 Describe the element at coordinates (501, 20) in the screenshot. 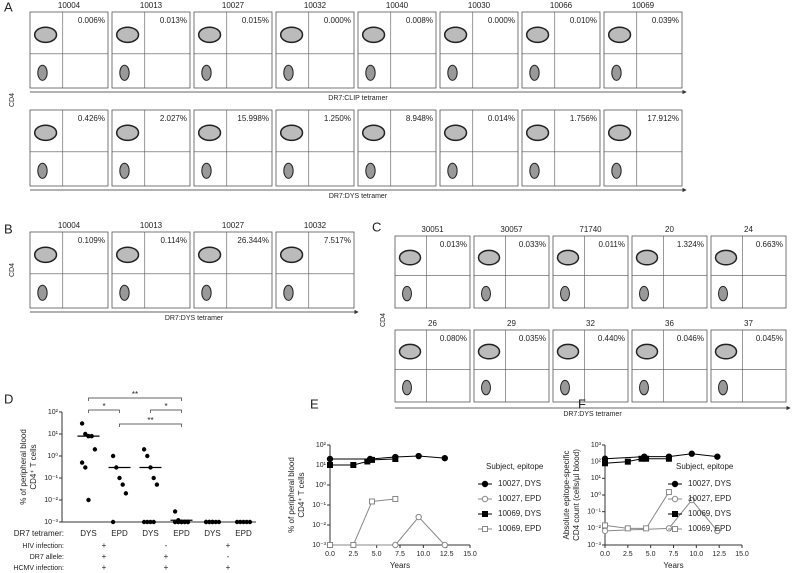

I see `percent-label: 0.000%` at that location.